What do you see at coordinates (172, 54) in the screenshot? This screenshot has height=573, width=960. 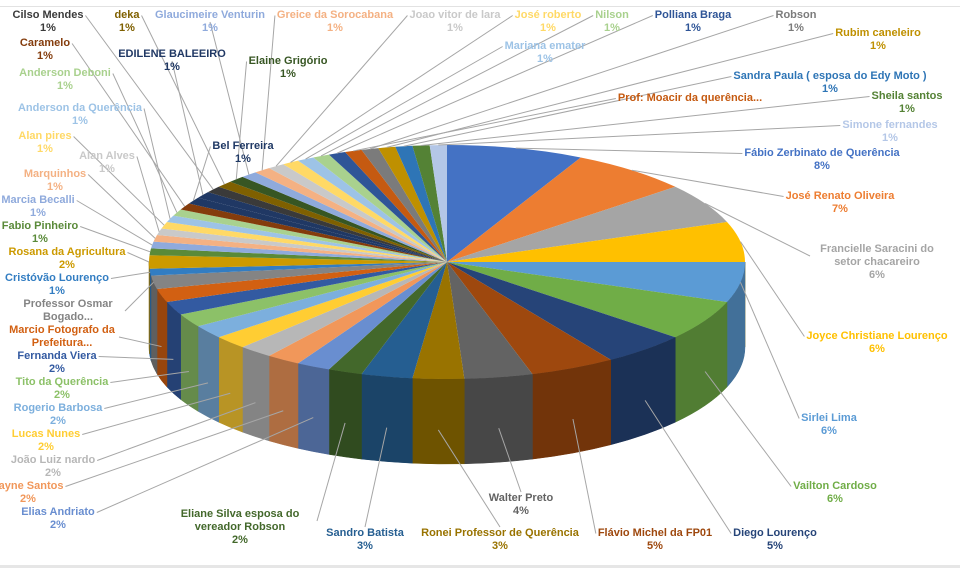 I see `data-label-name: EDILENE BALEEIRO` at bounding box center [172, 54].